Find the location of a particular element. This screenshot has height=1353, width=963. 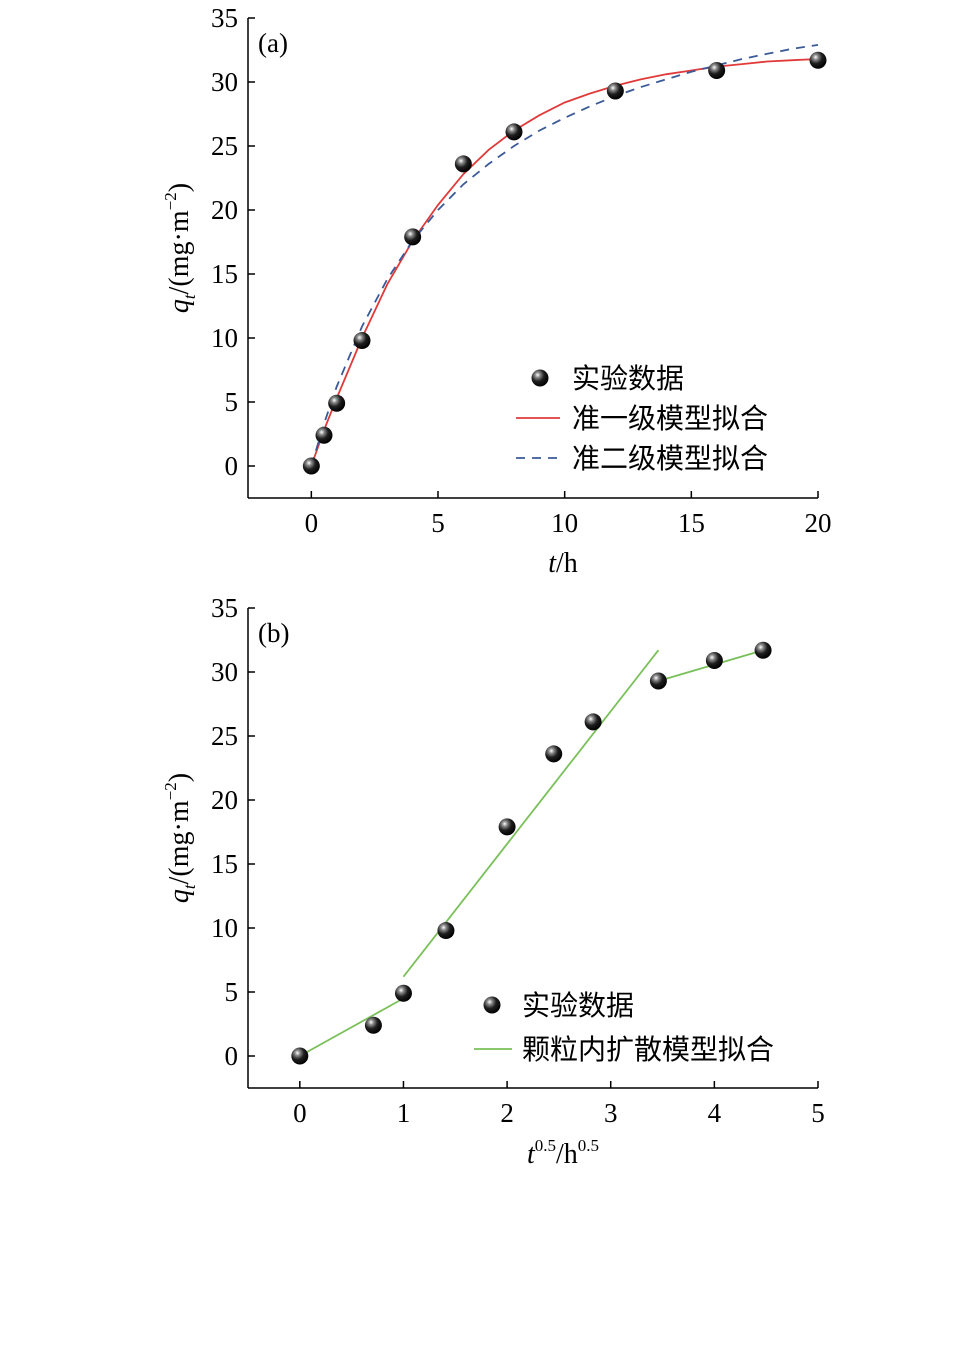

x-tick-label: 1 is located at coordinates (404, 1113).